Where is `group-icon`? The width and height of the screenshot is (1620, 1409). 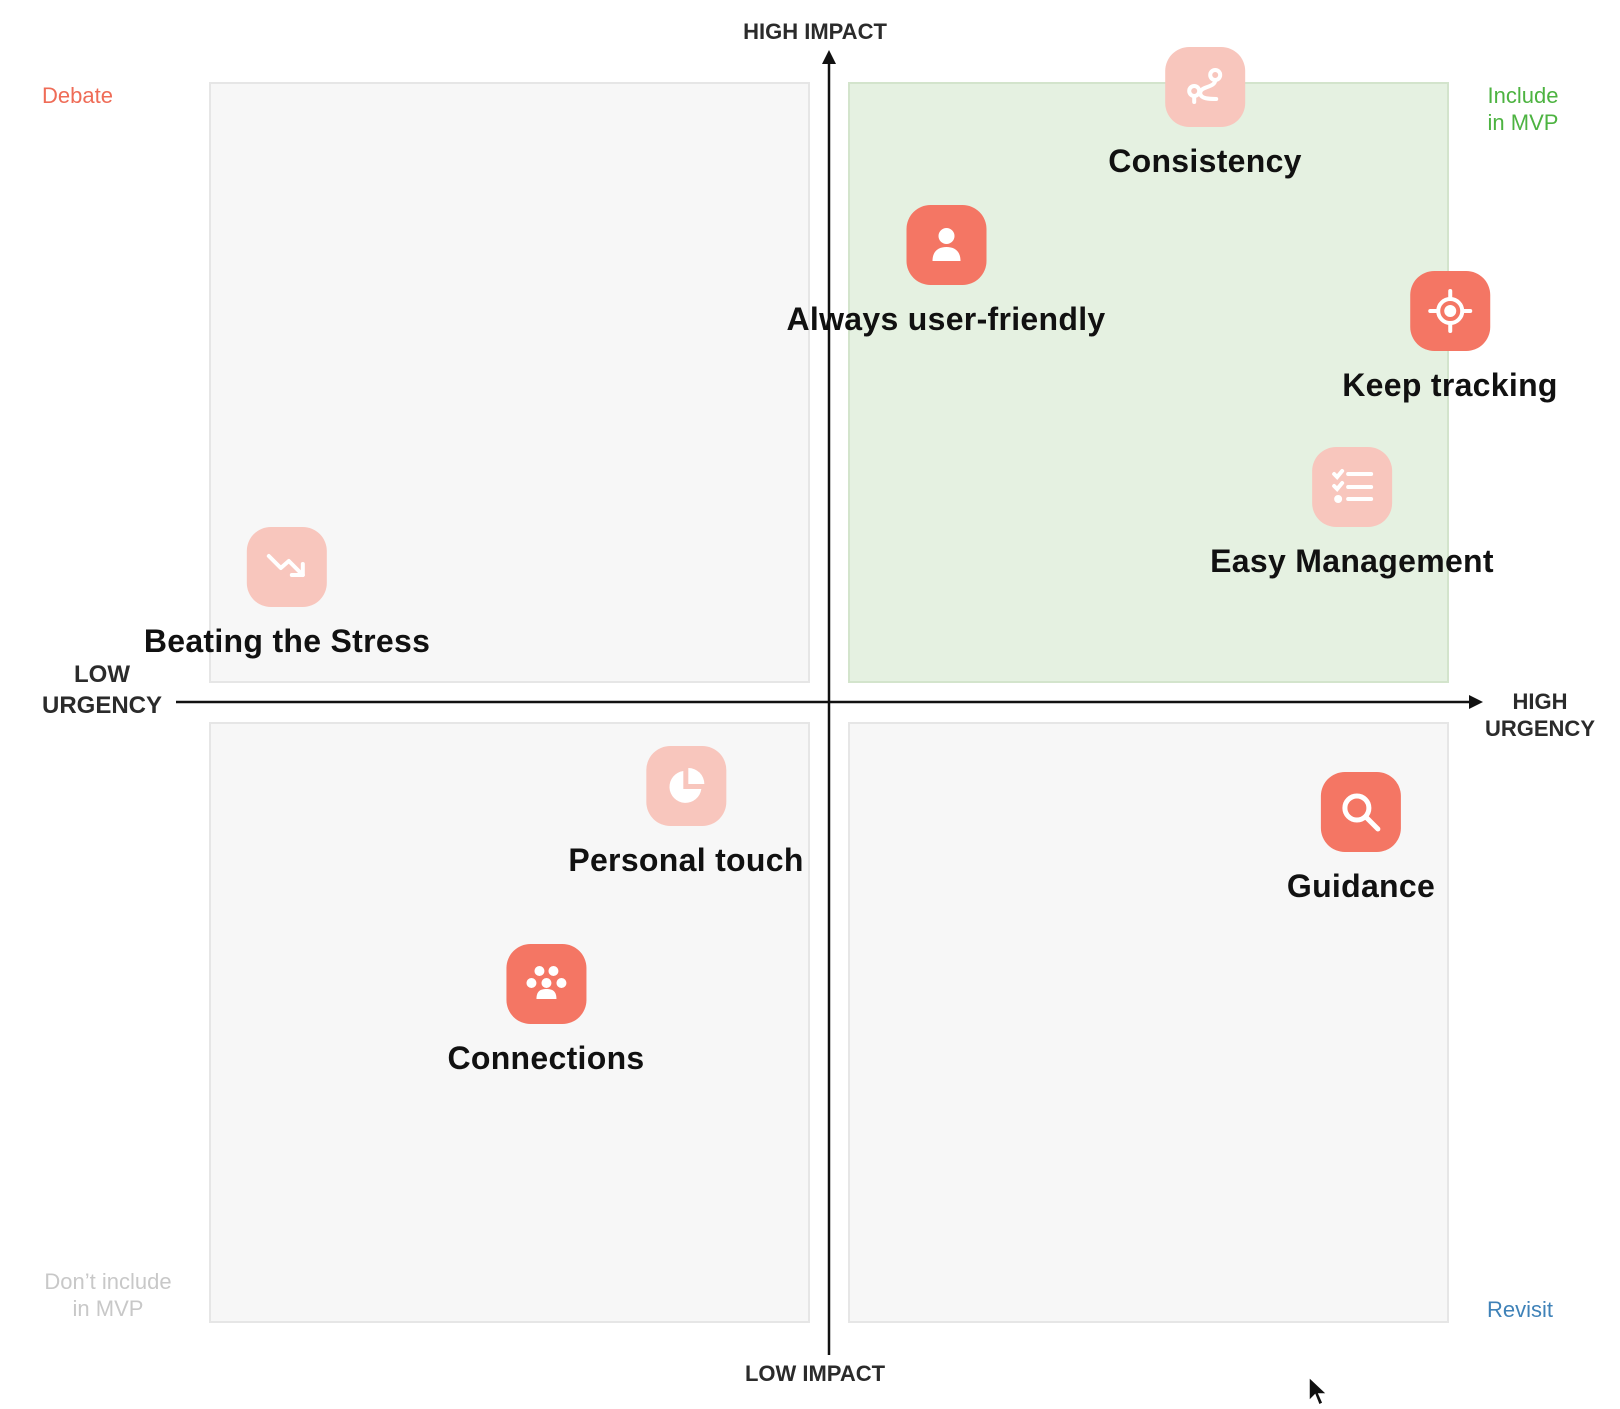
group-icon is located at coordinates (546, 984).